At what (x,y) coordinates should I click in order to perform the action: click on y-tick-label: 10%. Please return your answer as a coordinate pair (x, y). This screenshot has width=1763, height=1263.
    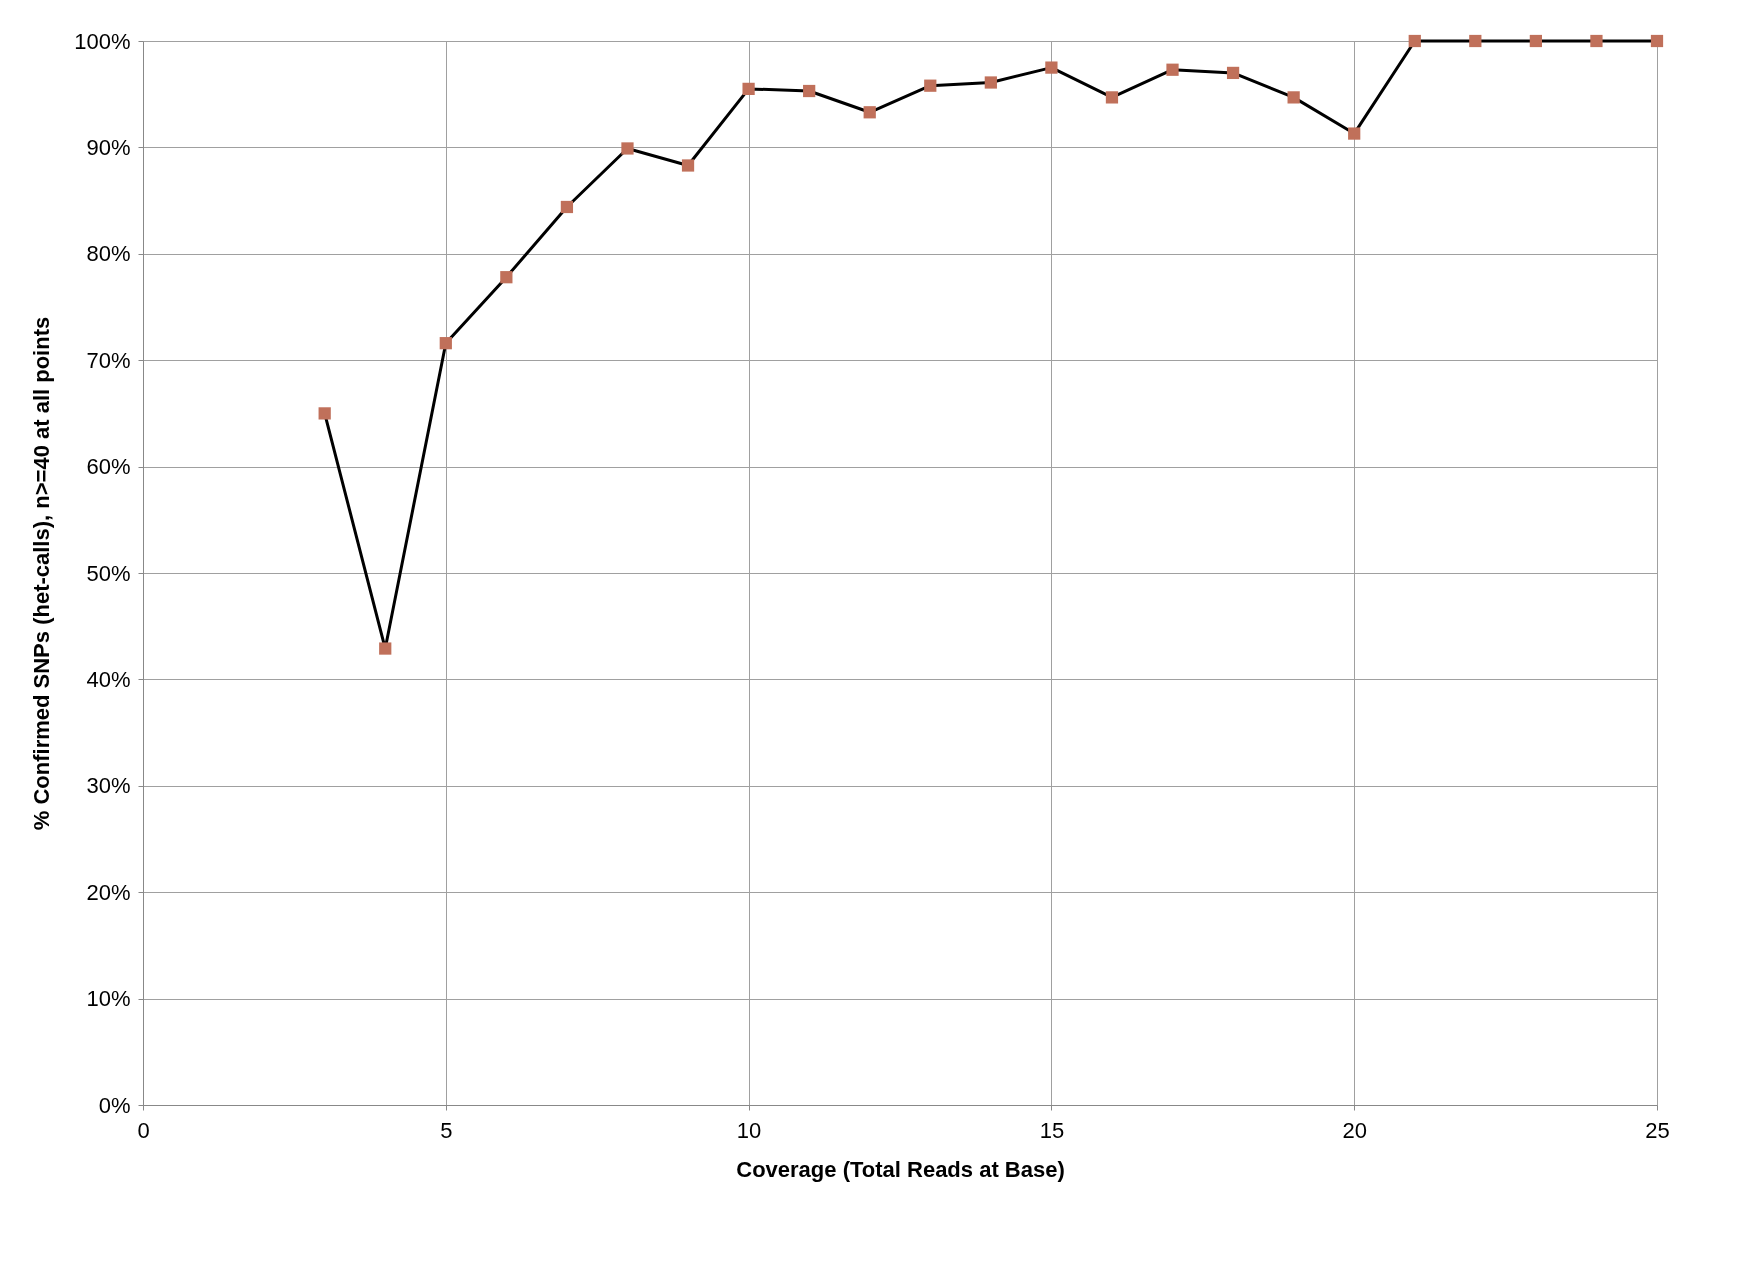
    Looking at the image, I should click on (108, 999).